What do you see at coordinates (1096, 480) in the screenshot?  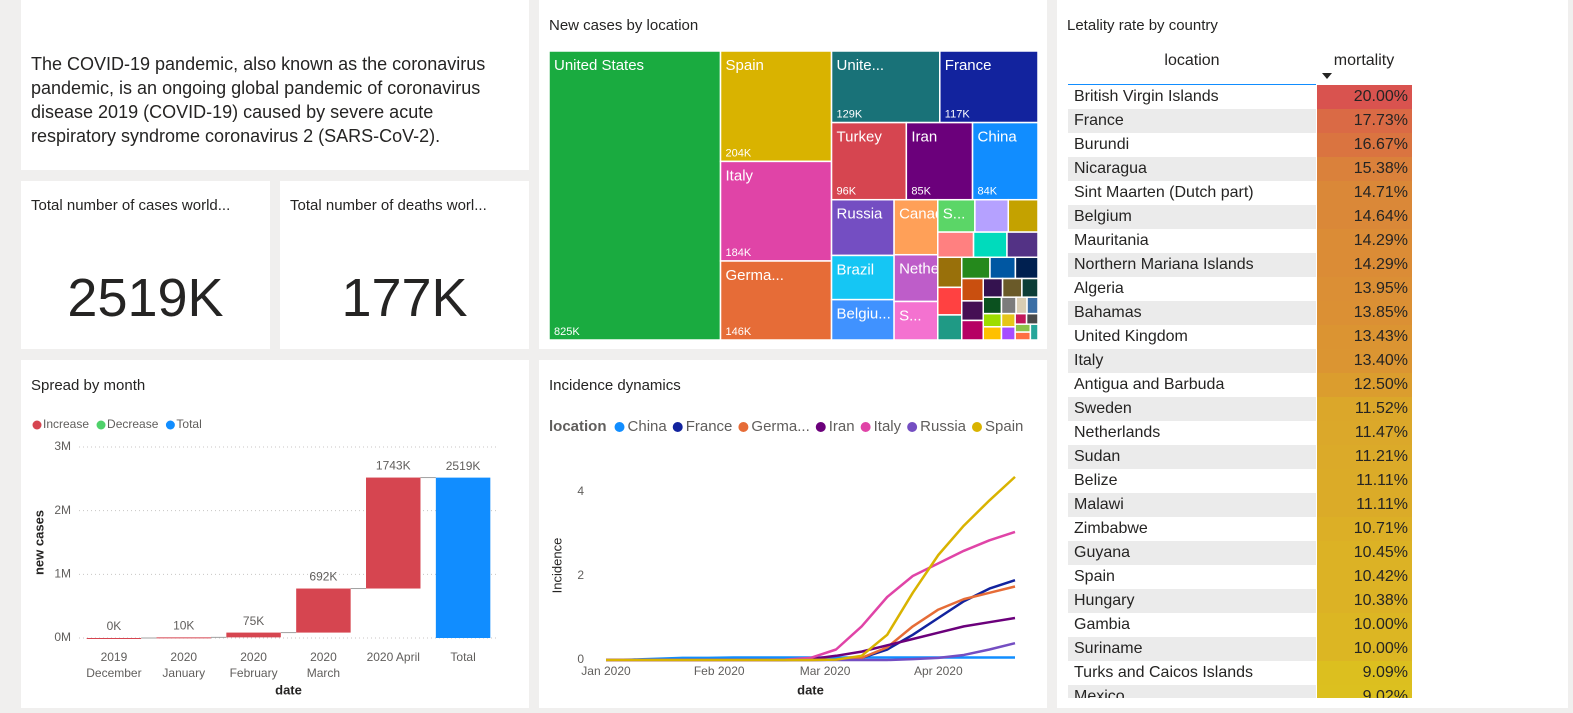 I see `cell-location: Belize` at bounding box center [1096, 480].